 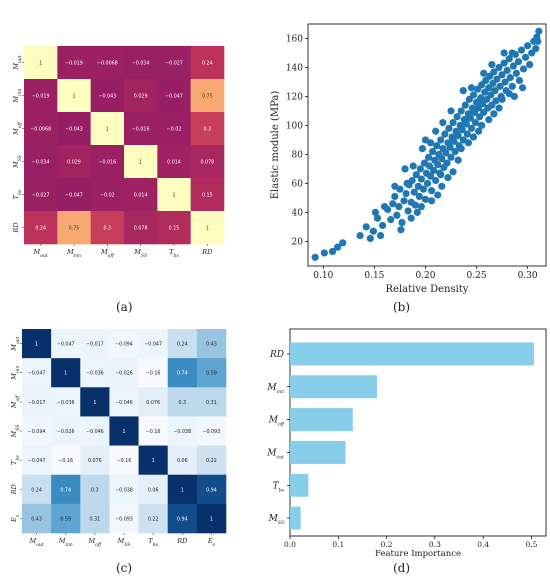 What do you see at coordinates (15, 518) in the screenshot?
I see `row-tick-label: Es` at bounding box center [15, 518].